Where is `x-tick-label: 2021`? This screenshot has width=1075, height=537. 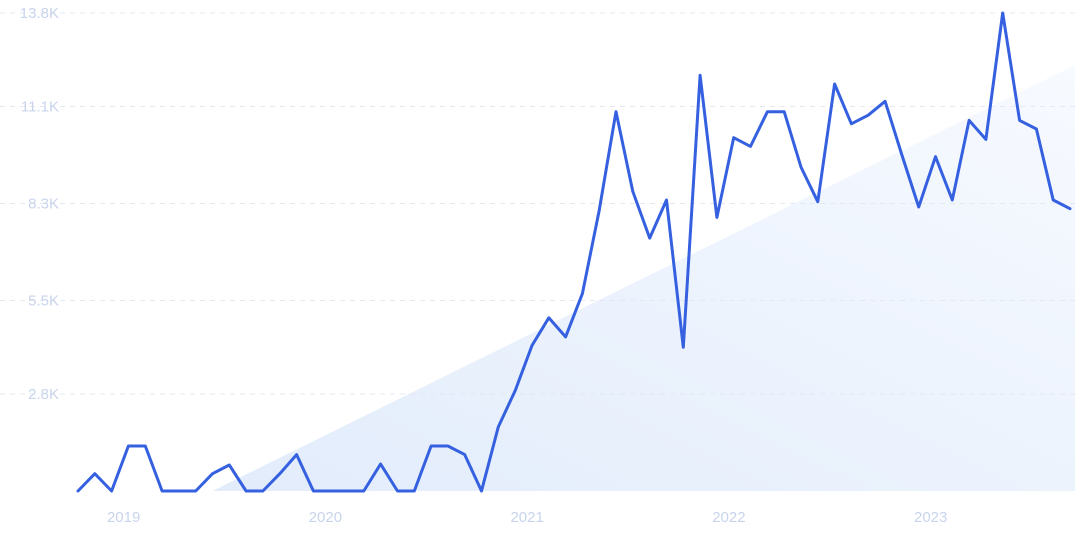
x-tick-label: 2021 is located at coordinates (526, 517).